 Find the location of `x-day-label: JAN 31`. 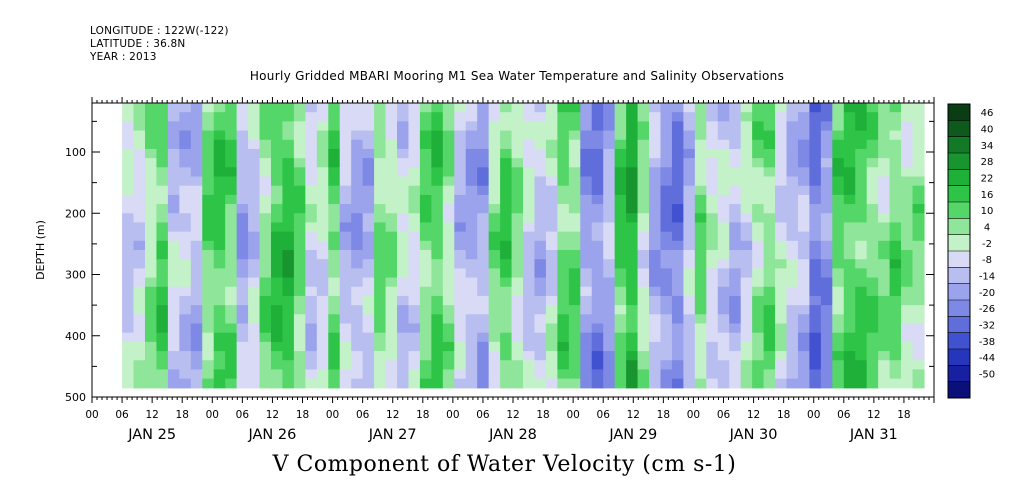

x-day-label: JAN 31 is located at coordinates (873, 435).